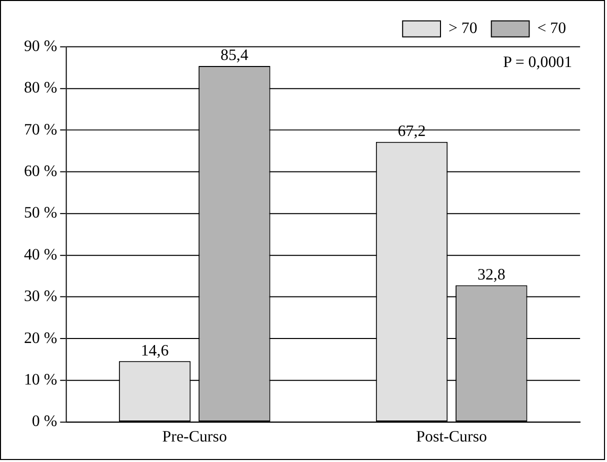 The width and height of the screenshot is (607, 462). Describe the element at coordinates (491, 275) in the screenshot. I see `data-label: 32,8` at that location.